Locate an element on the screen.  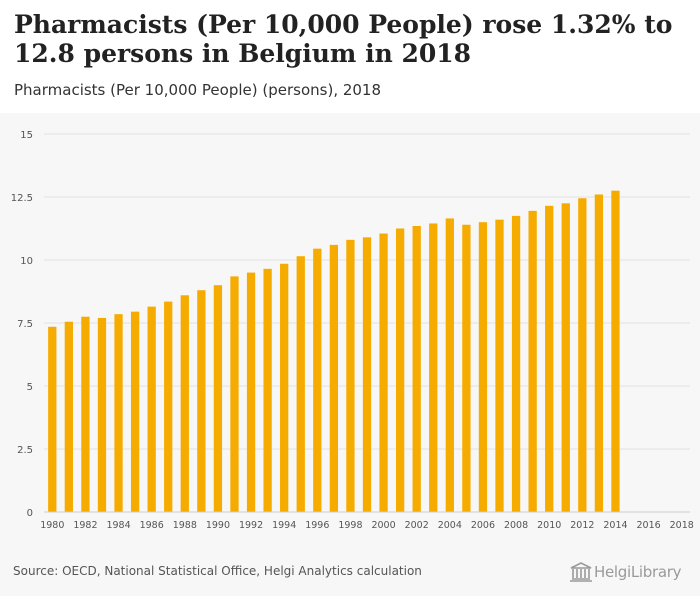
x-tick-label: 2000 is located at coordinates (383, 525).